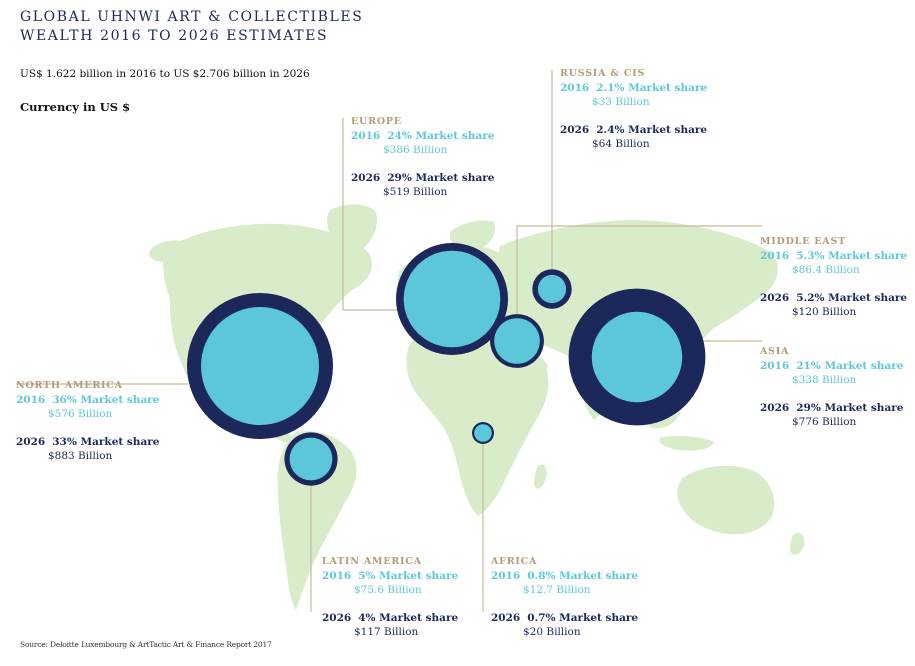  I want to click on russia-cis-2016-value: $33 Billion, so click(621, 102).